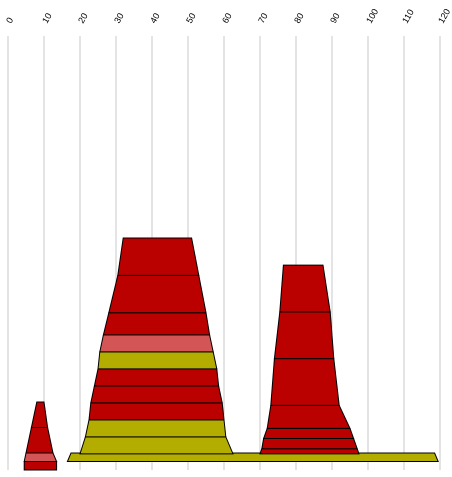 The width and height of the screenshot is (452, 477). Describe the element at coordinates (47, 18) in the screenshot. I see `x-tick-label: 10` at that location.